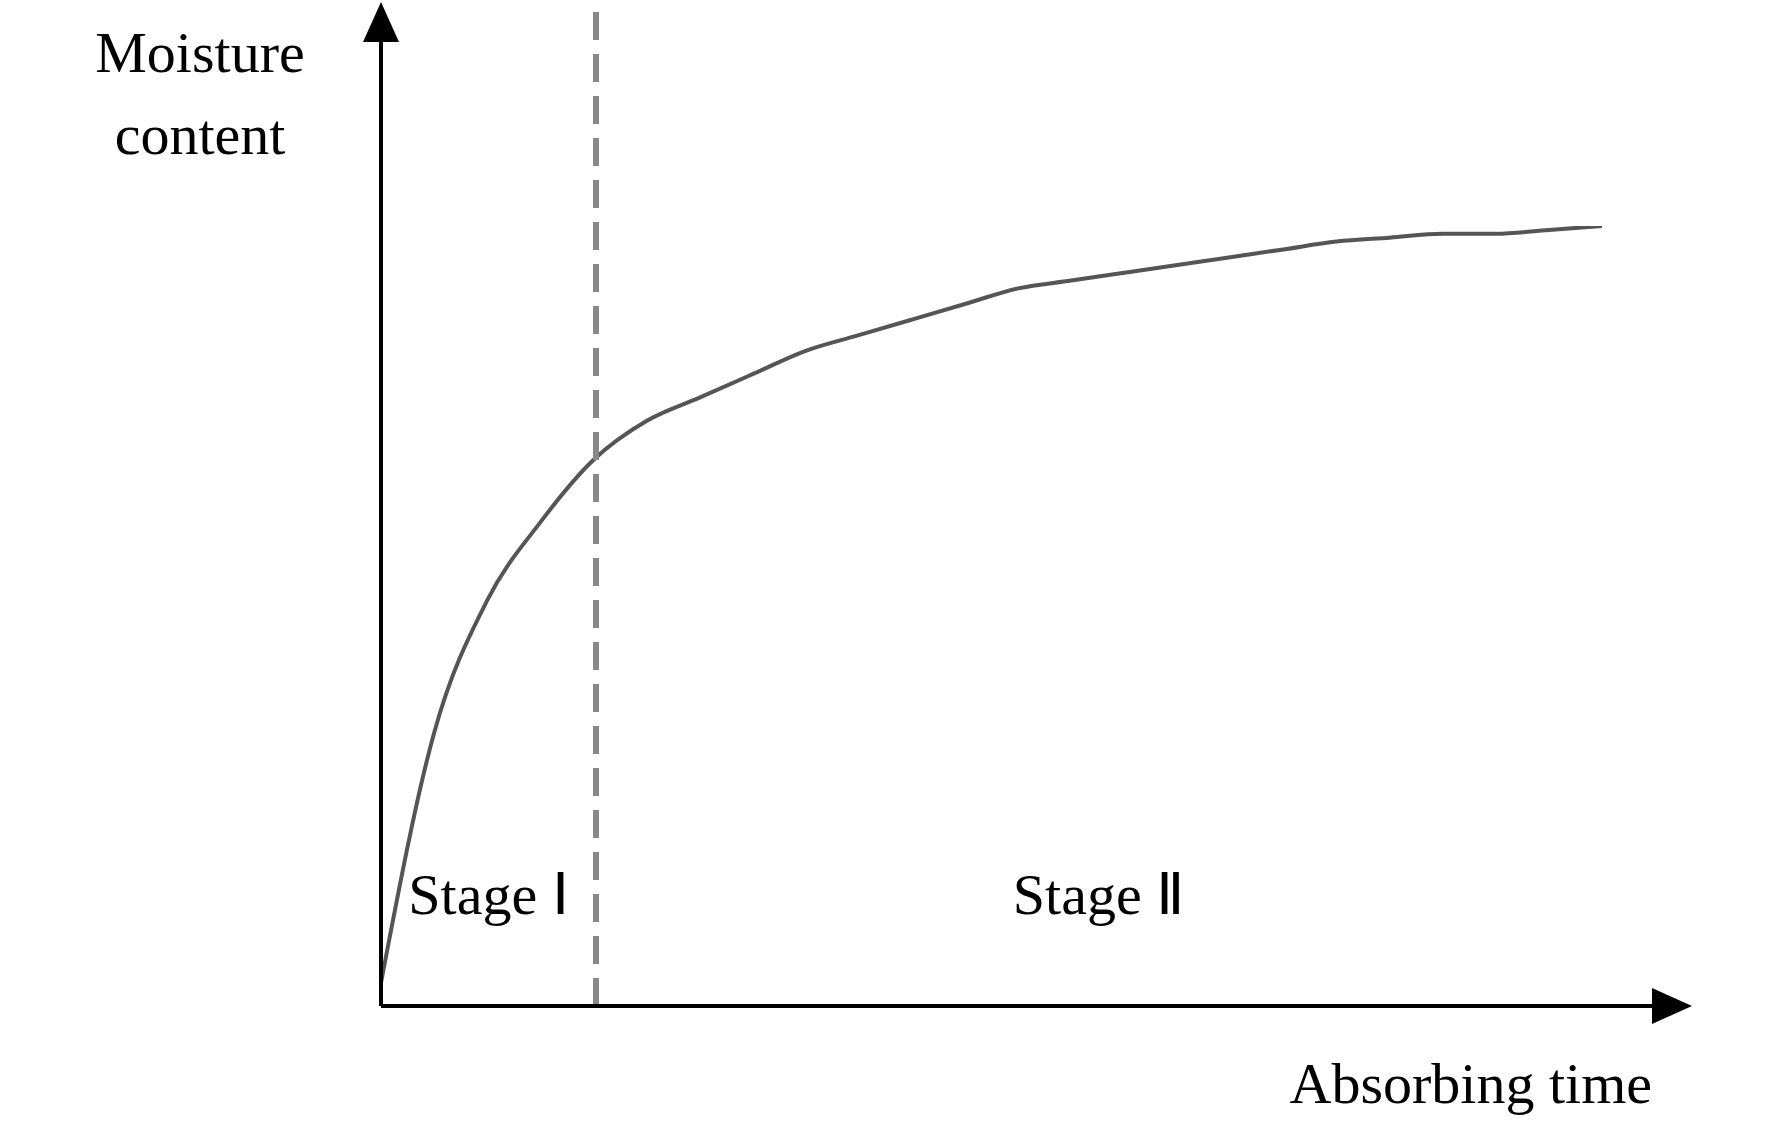  Describe the element at coordinates (200, 94) in the screenshot. I see `y-axis-title: Moisture content` at that location.